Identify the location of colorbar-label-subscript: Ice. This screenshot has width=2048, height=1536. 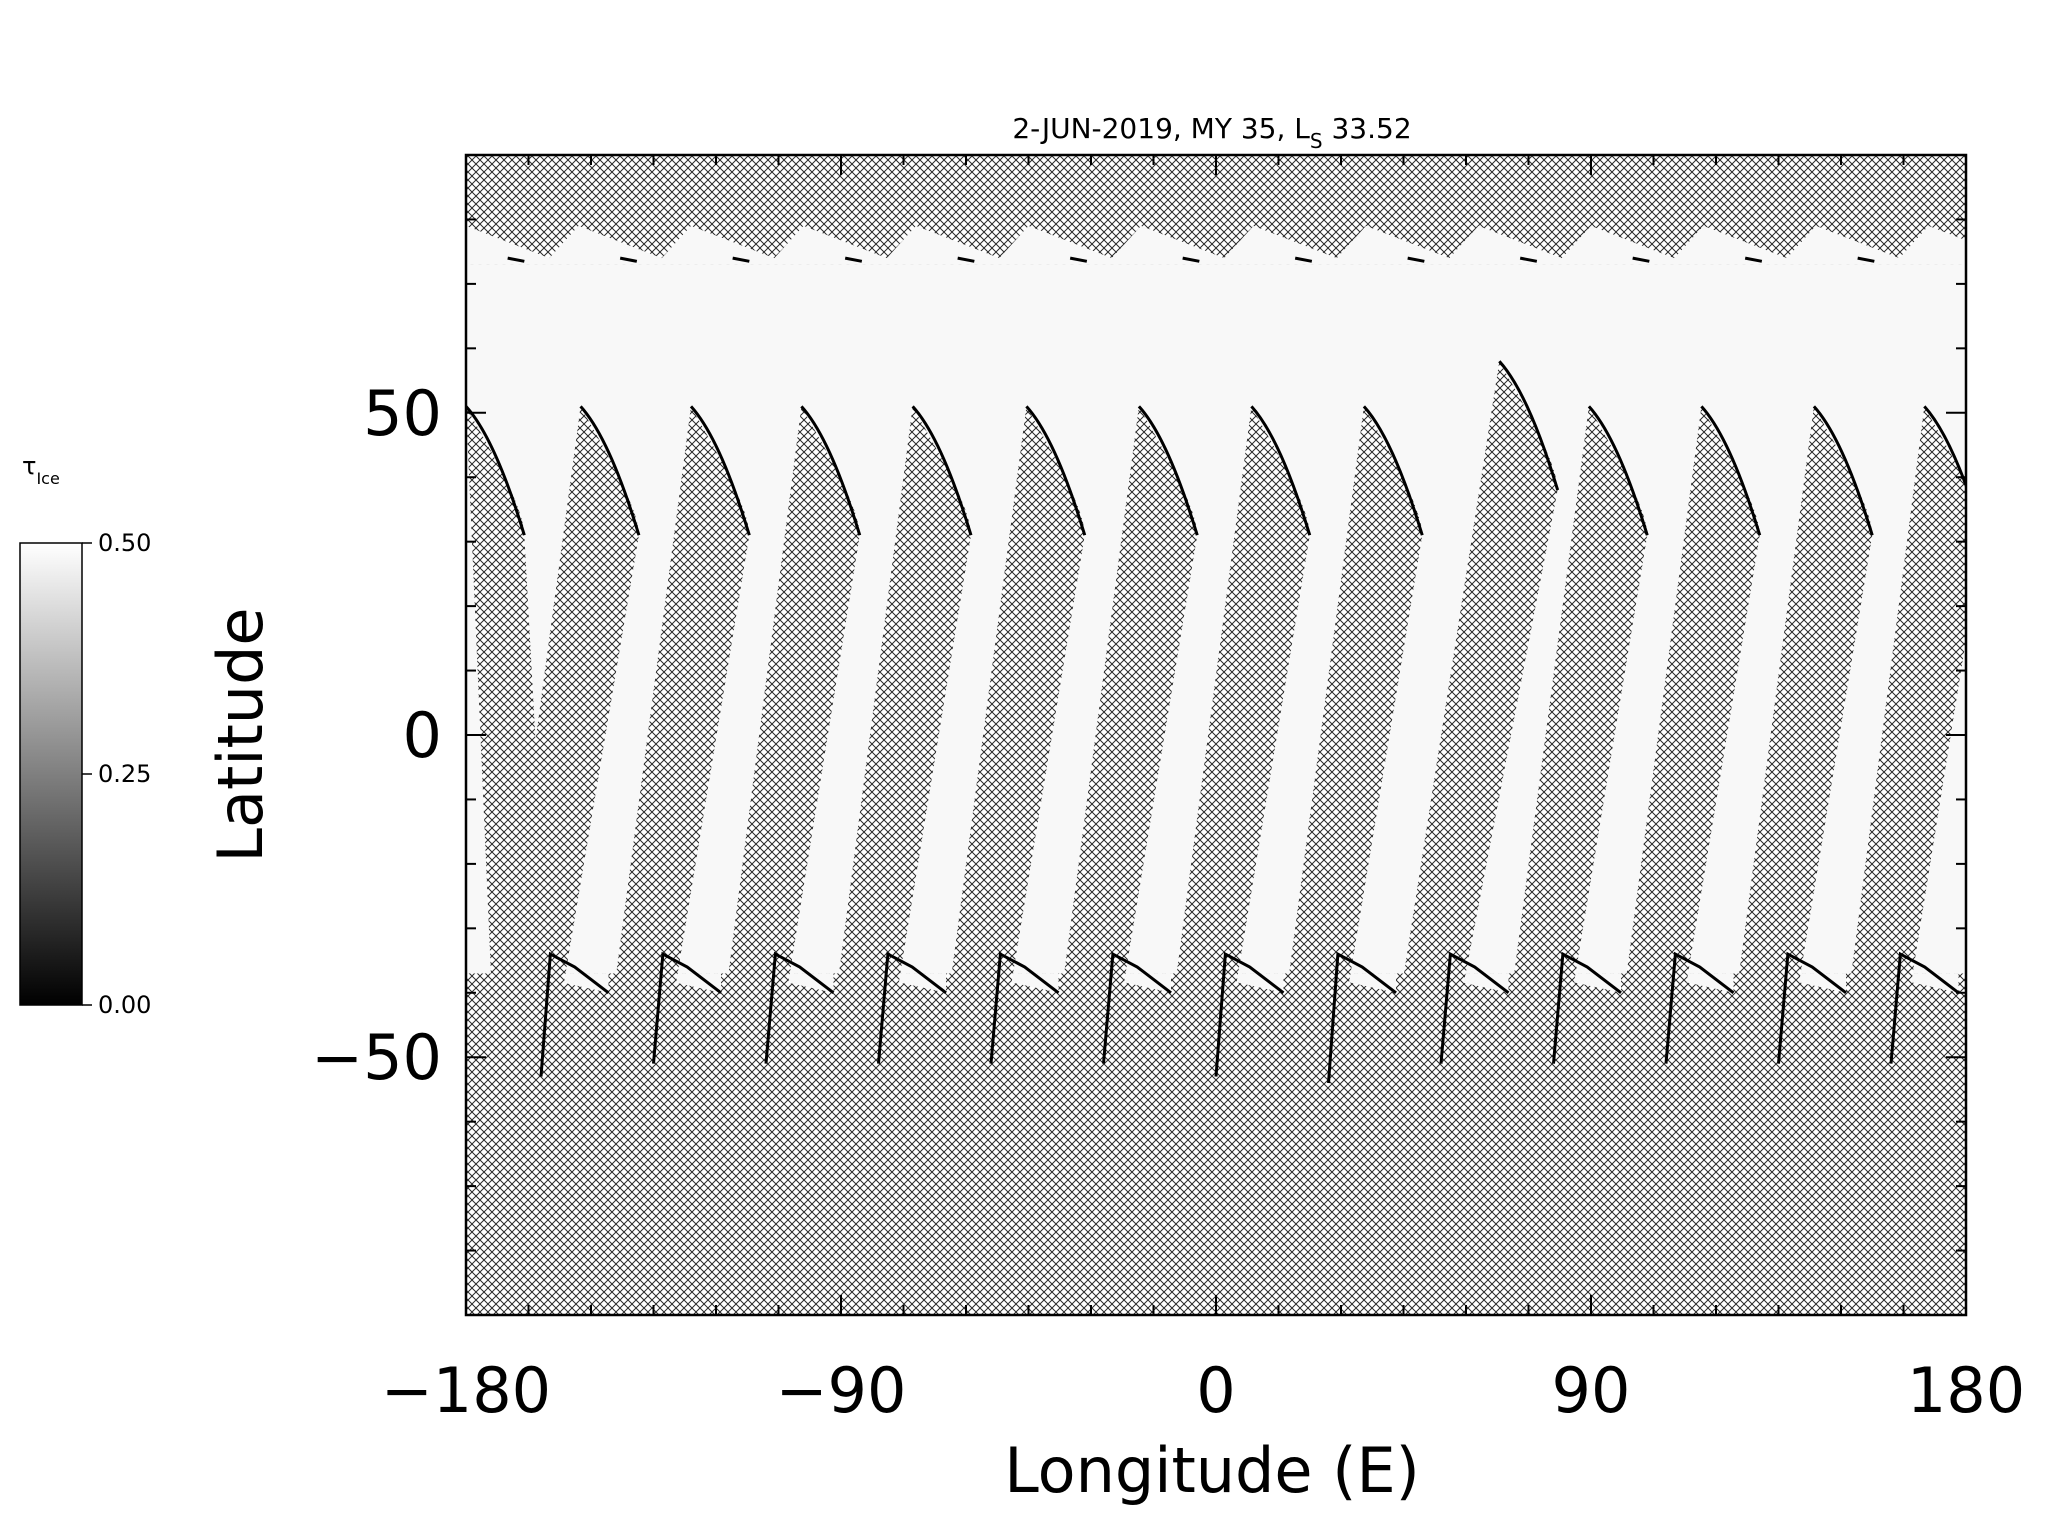
(47, 478).